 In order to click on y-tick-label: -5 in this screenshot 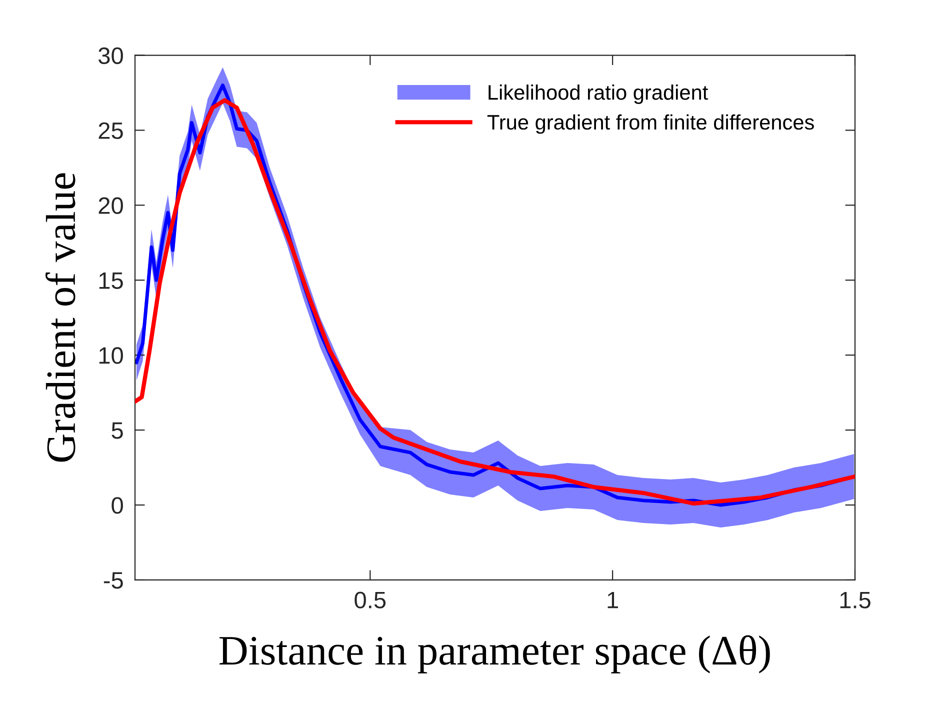, I will do `click(113, 580)`.